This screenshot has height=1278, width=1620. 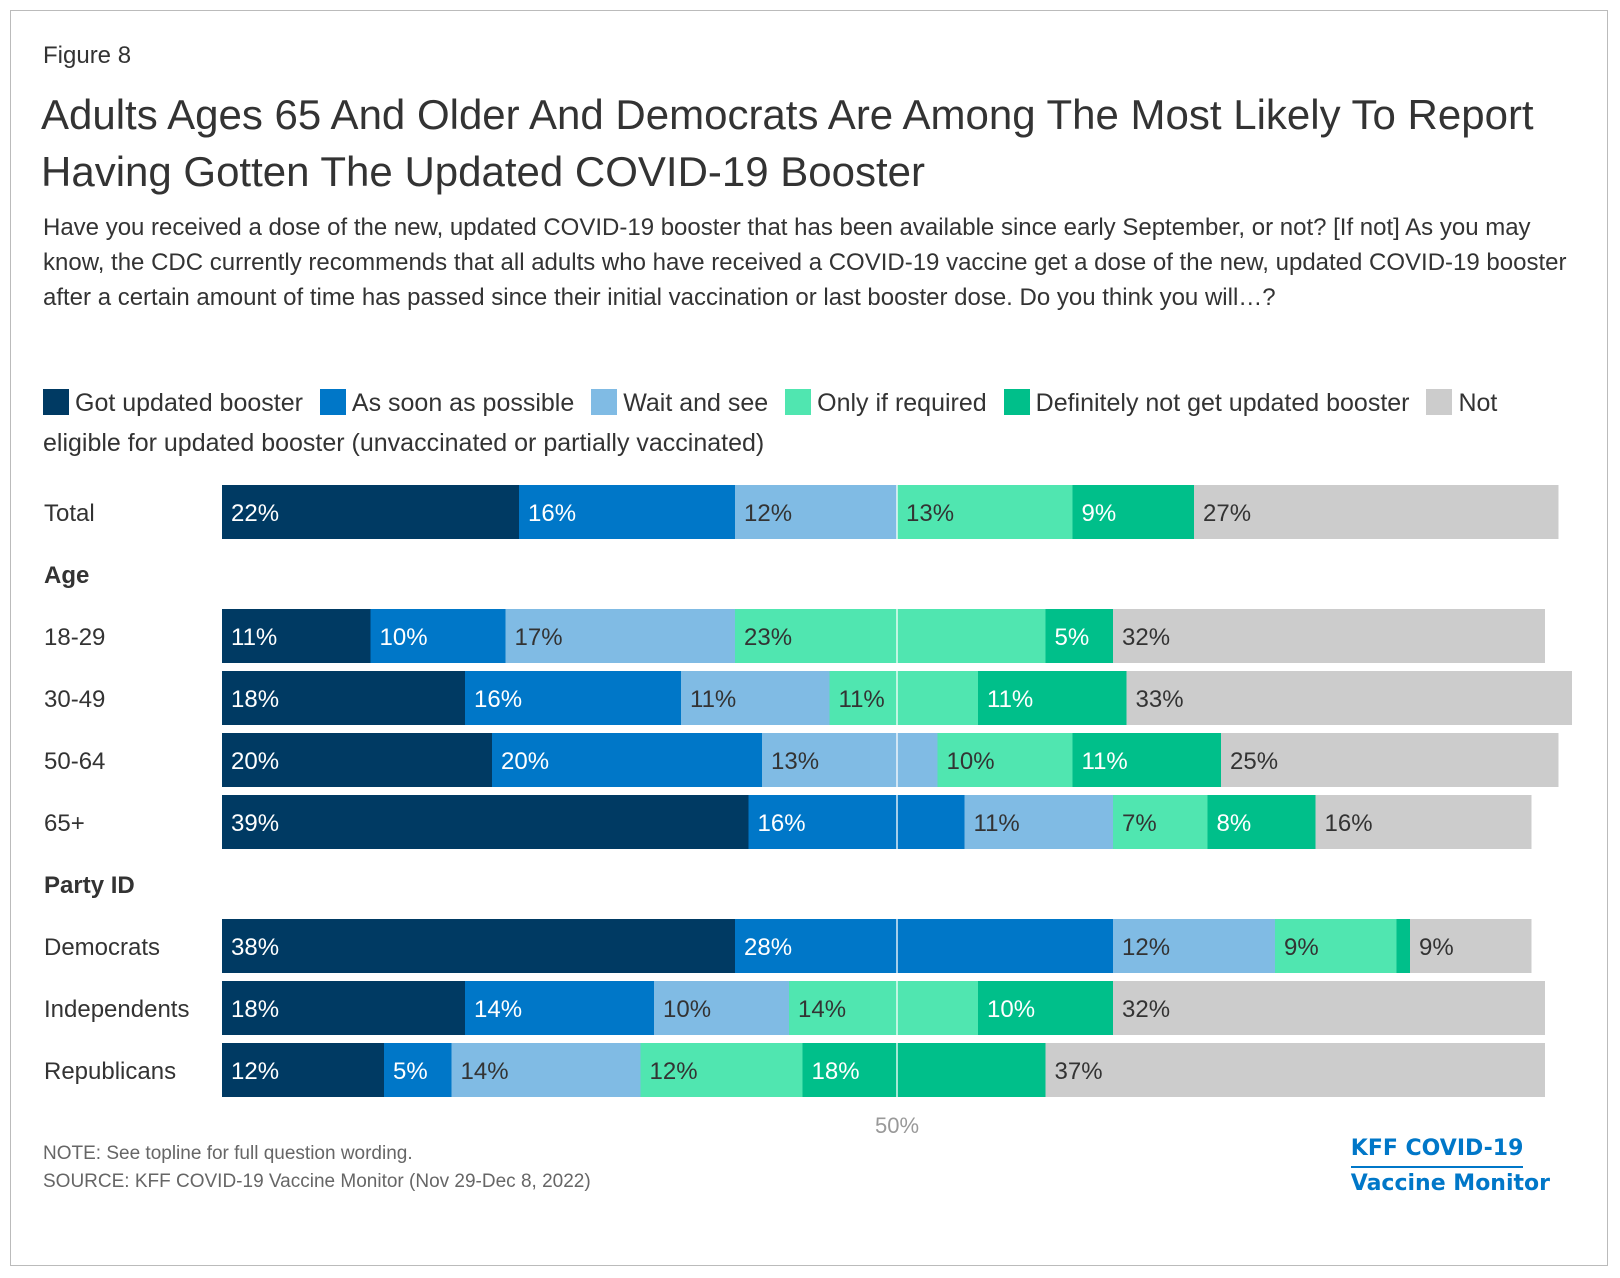 What do you see at coordinates (1139, 823) in the screenshot?
I see `bar-value-label: 7%` at bounding box center [1139, 823].